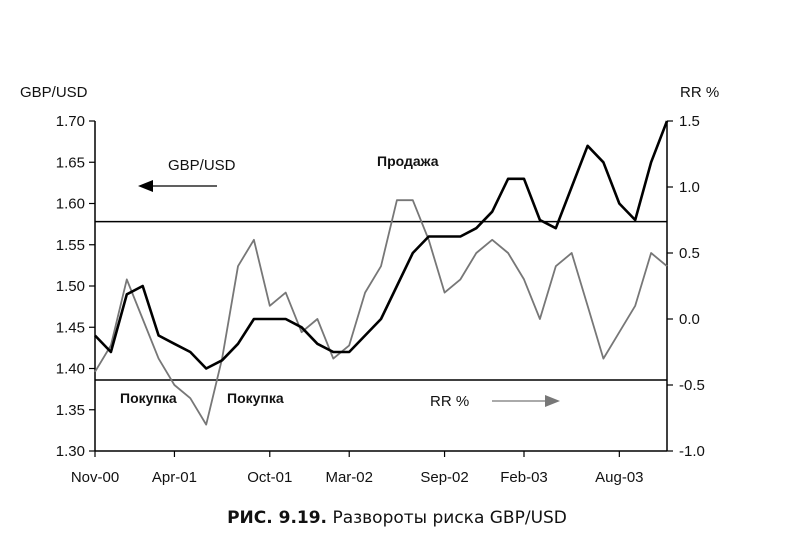 This screenshot has height=541, width=794. I want to click on x-tick-label: Apr-01, so click(174, 477).